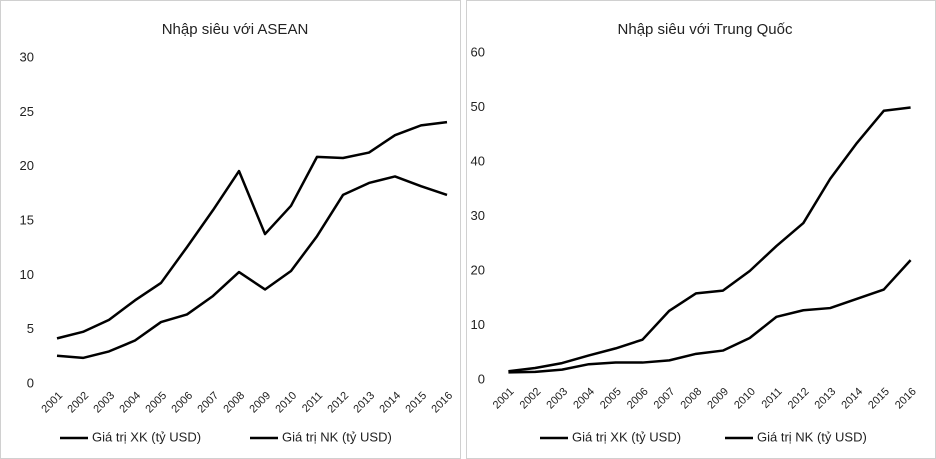  I want to click on y-tick-label: 50, so click(478, 106).